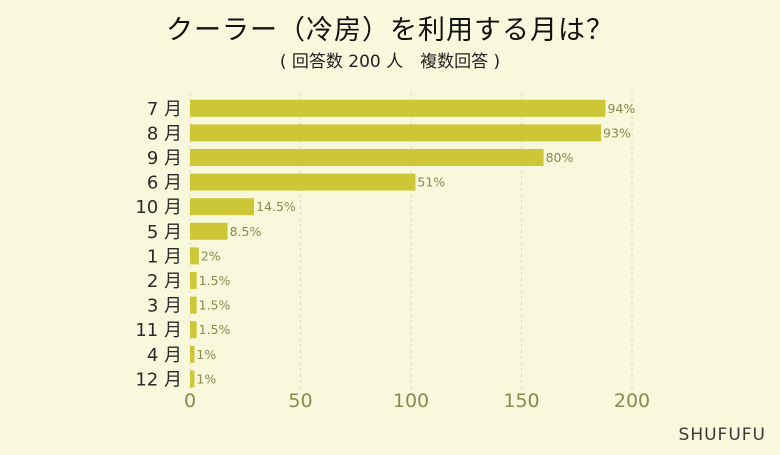 This screenshot has height=455, width=780. Describe the element at coordinates (164, 109) in the screenshot. I see `category-label: 7 月` at that location.